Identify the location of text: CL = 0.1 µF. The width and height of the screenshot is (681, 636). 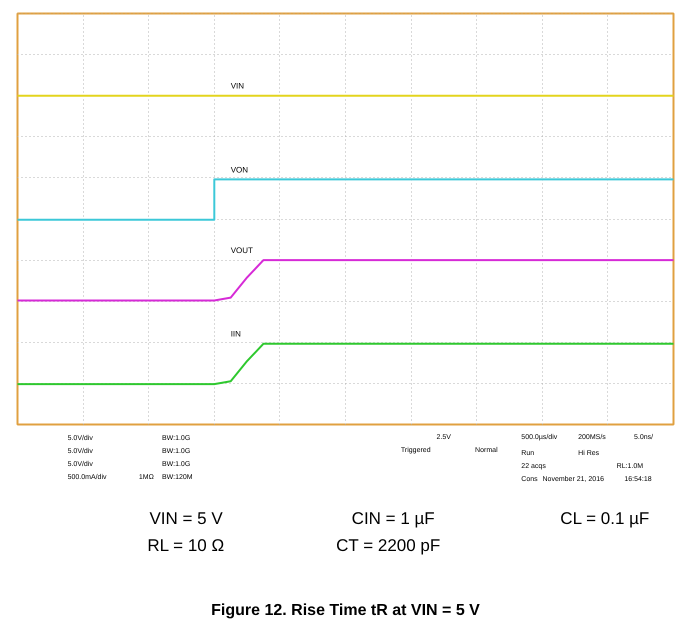
(605, 518).